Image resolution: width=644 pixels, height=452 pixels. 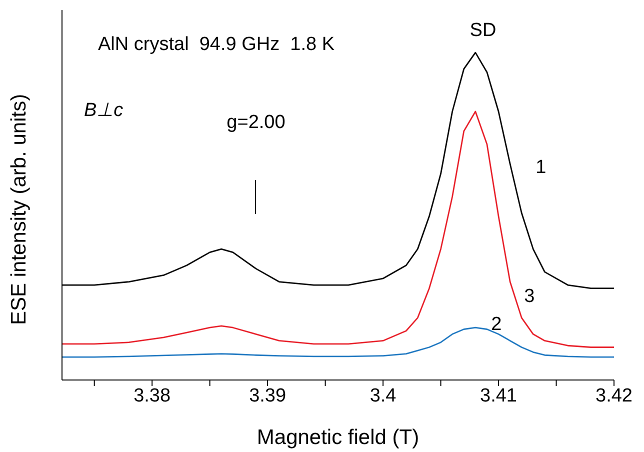 I want to click on annotation: AlN crystal 94.9 GHz 1.8 K, so click(x=216, y=45).